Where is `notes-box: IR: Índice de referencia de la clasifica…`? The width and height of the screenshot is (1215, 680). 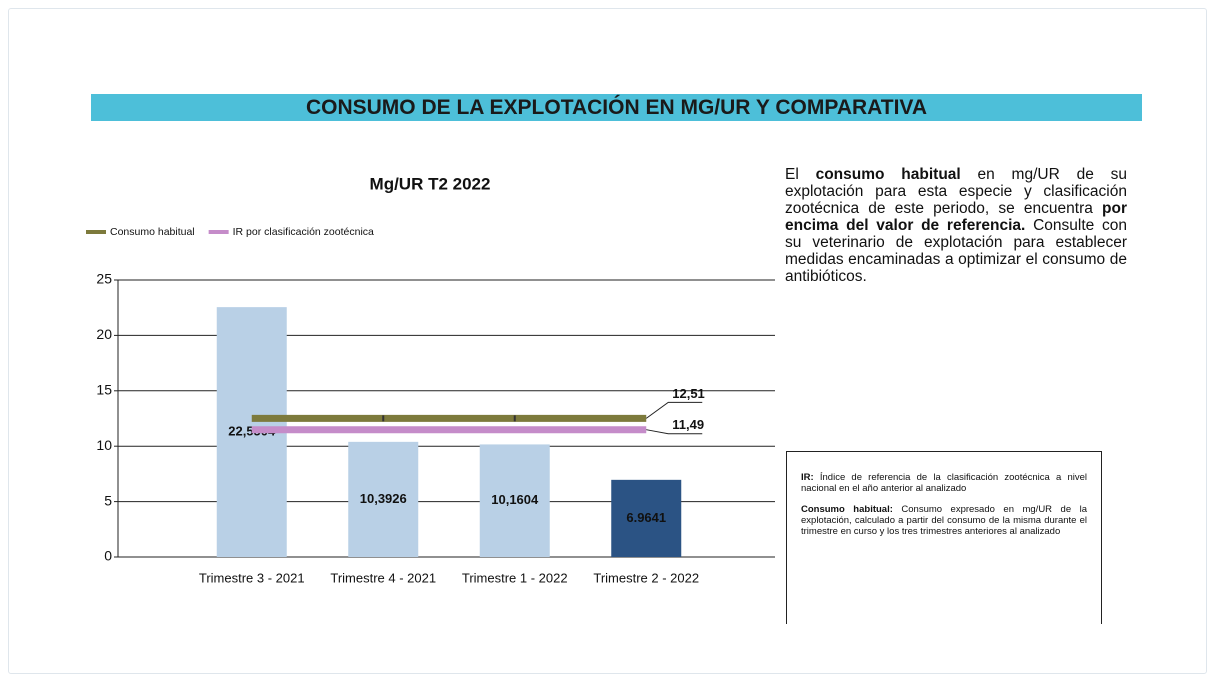
notes-box: IR: Índice de referencia de la clasifica… is located at coordinates (944, 537).